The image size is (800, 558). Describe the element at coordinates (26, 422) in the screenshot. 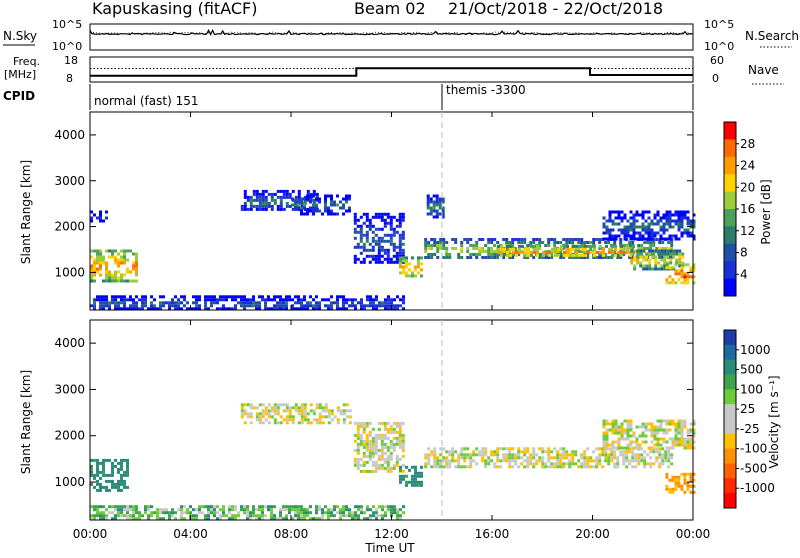

I see `velocity-ylabel: Slant Range [km]` at that location.